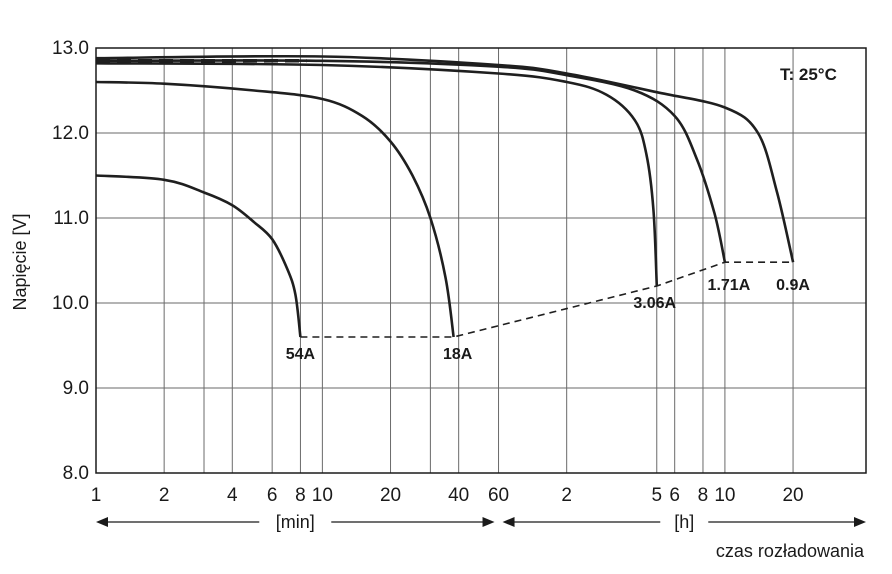  I want to click on chart-unit-arrows: [min] [h], so click(481, 522).